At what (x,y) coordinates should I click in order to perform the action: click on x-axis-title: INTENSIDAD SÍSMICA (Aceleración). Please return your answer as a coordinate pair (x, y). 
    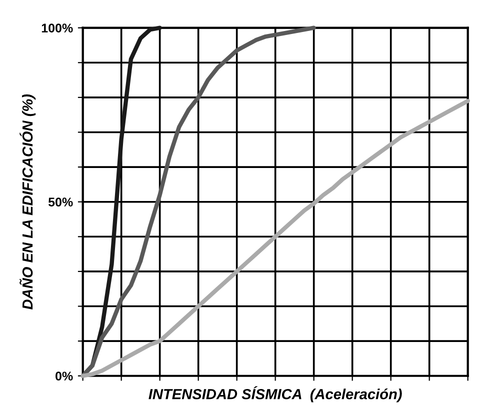
    Looking at the image, I should click on (275, 394).